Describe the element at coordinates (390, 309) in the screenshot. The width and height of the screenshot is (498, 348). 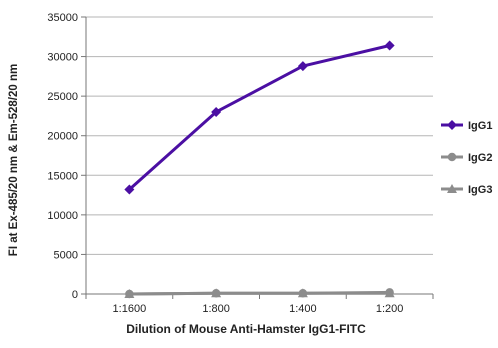
I see `x-tick-label: 1:200` at that location.